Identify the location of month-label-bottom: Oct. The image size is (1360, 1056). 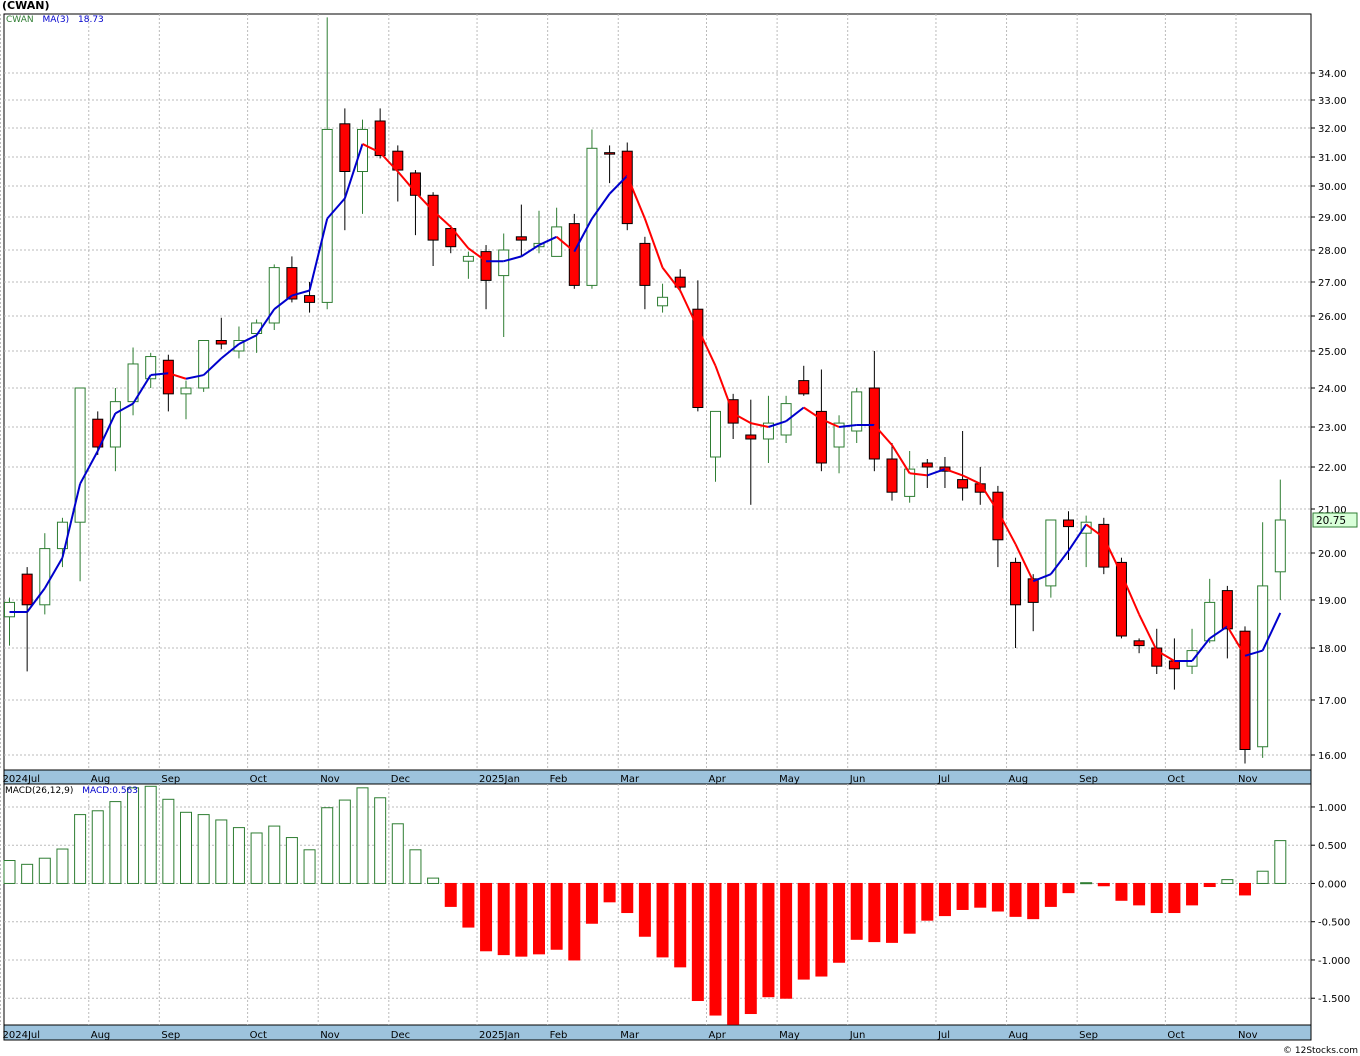
(258, 1035).